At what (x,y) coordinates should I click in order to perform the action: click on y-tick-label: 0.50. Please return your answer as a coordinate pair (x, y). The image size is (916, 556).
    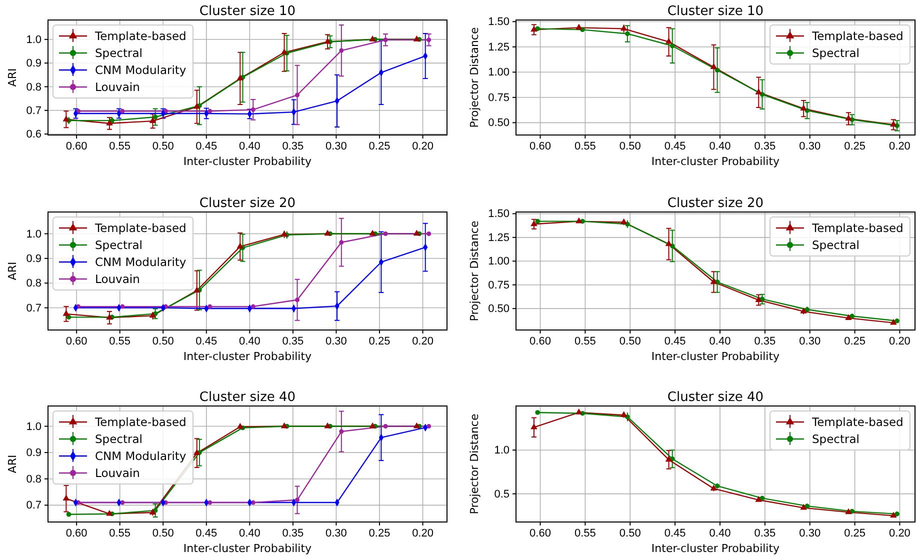
    Looking at the image, I should click on (499, 123).